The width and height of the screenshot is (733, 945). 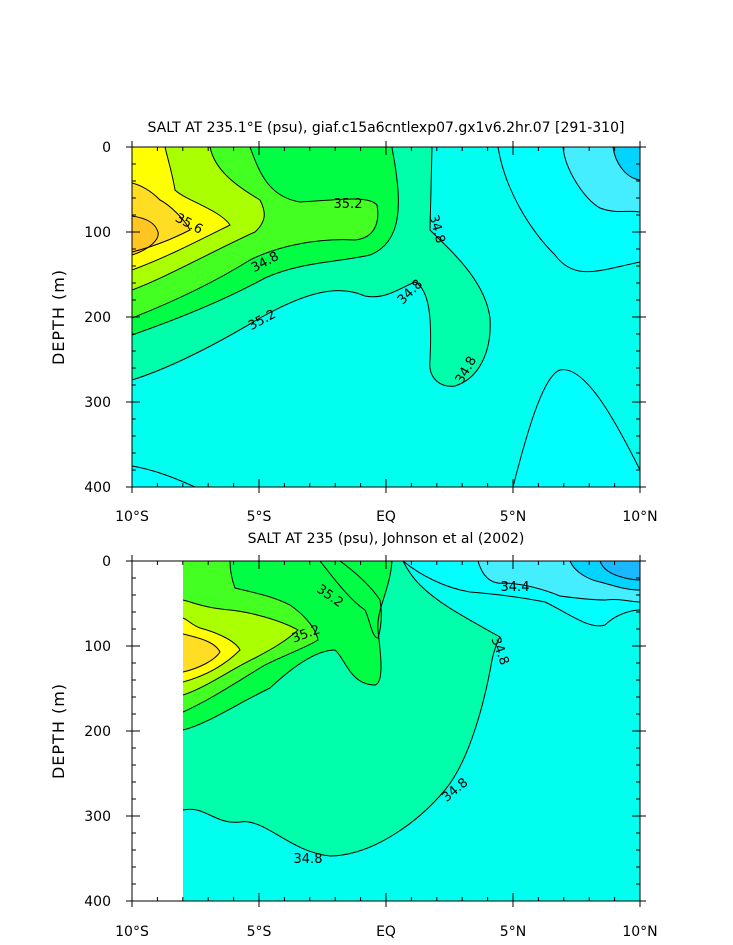 I want to click on contour-line-34.6-sw, so click(x=164, y=476).